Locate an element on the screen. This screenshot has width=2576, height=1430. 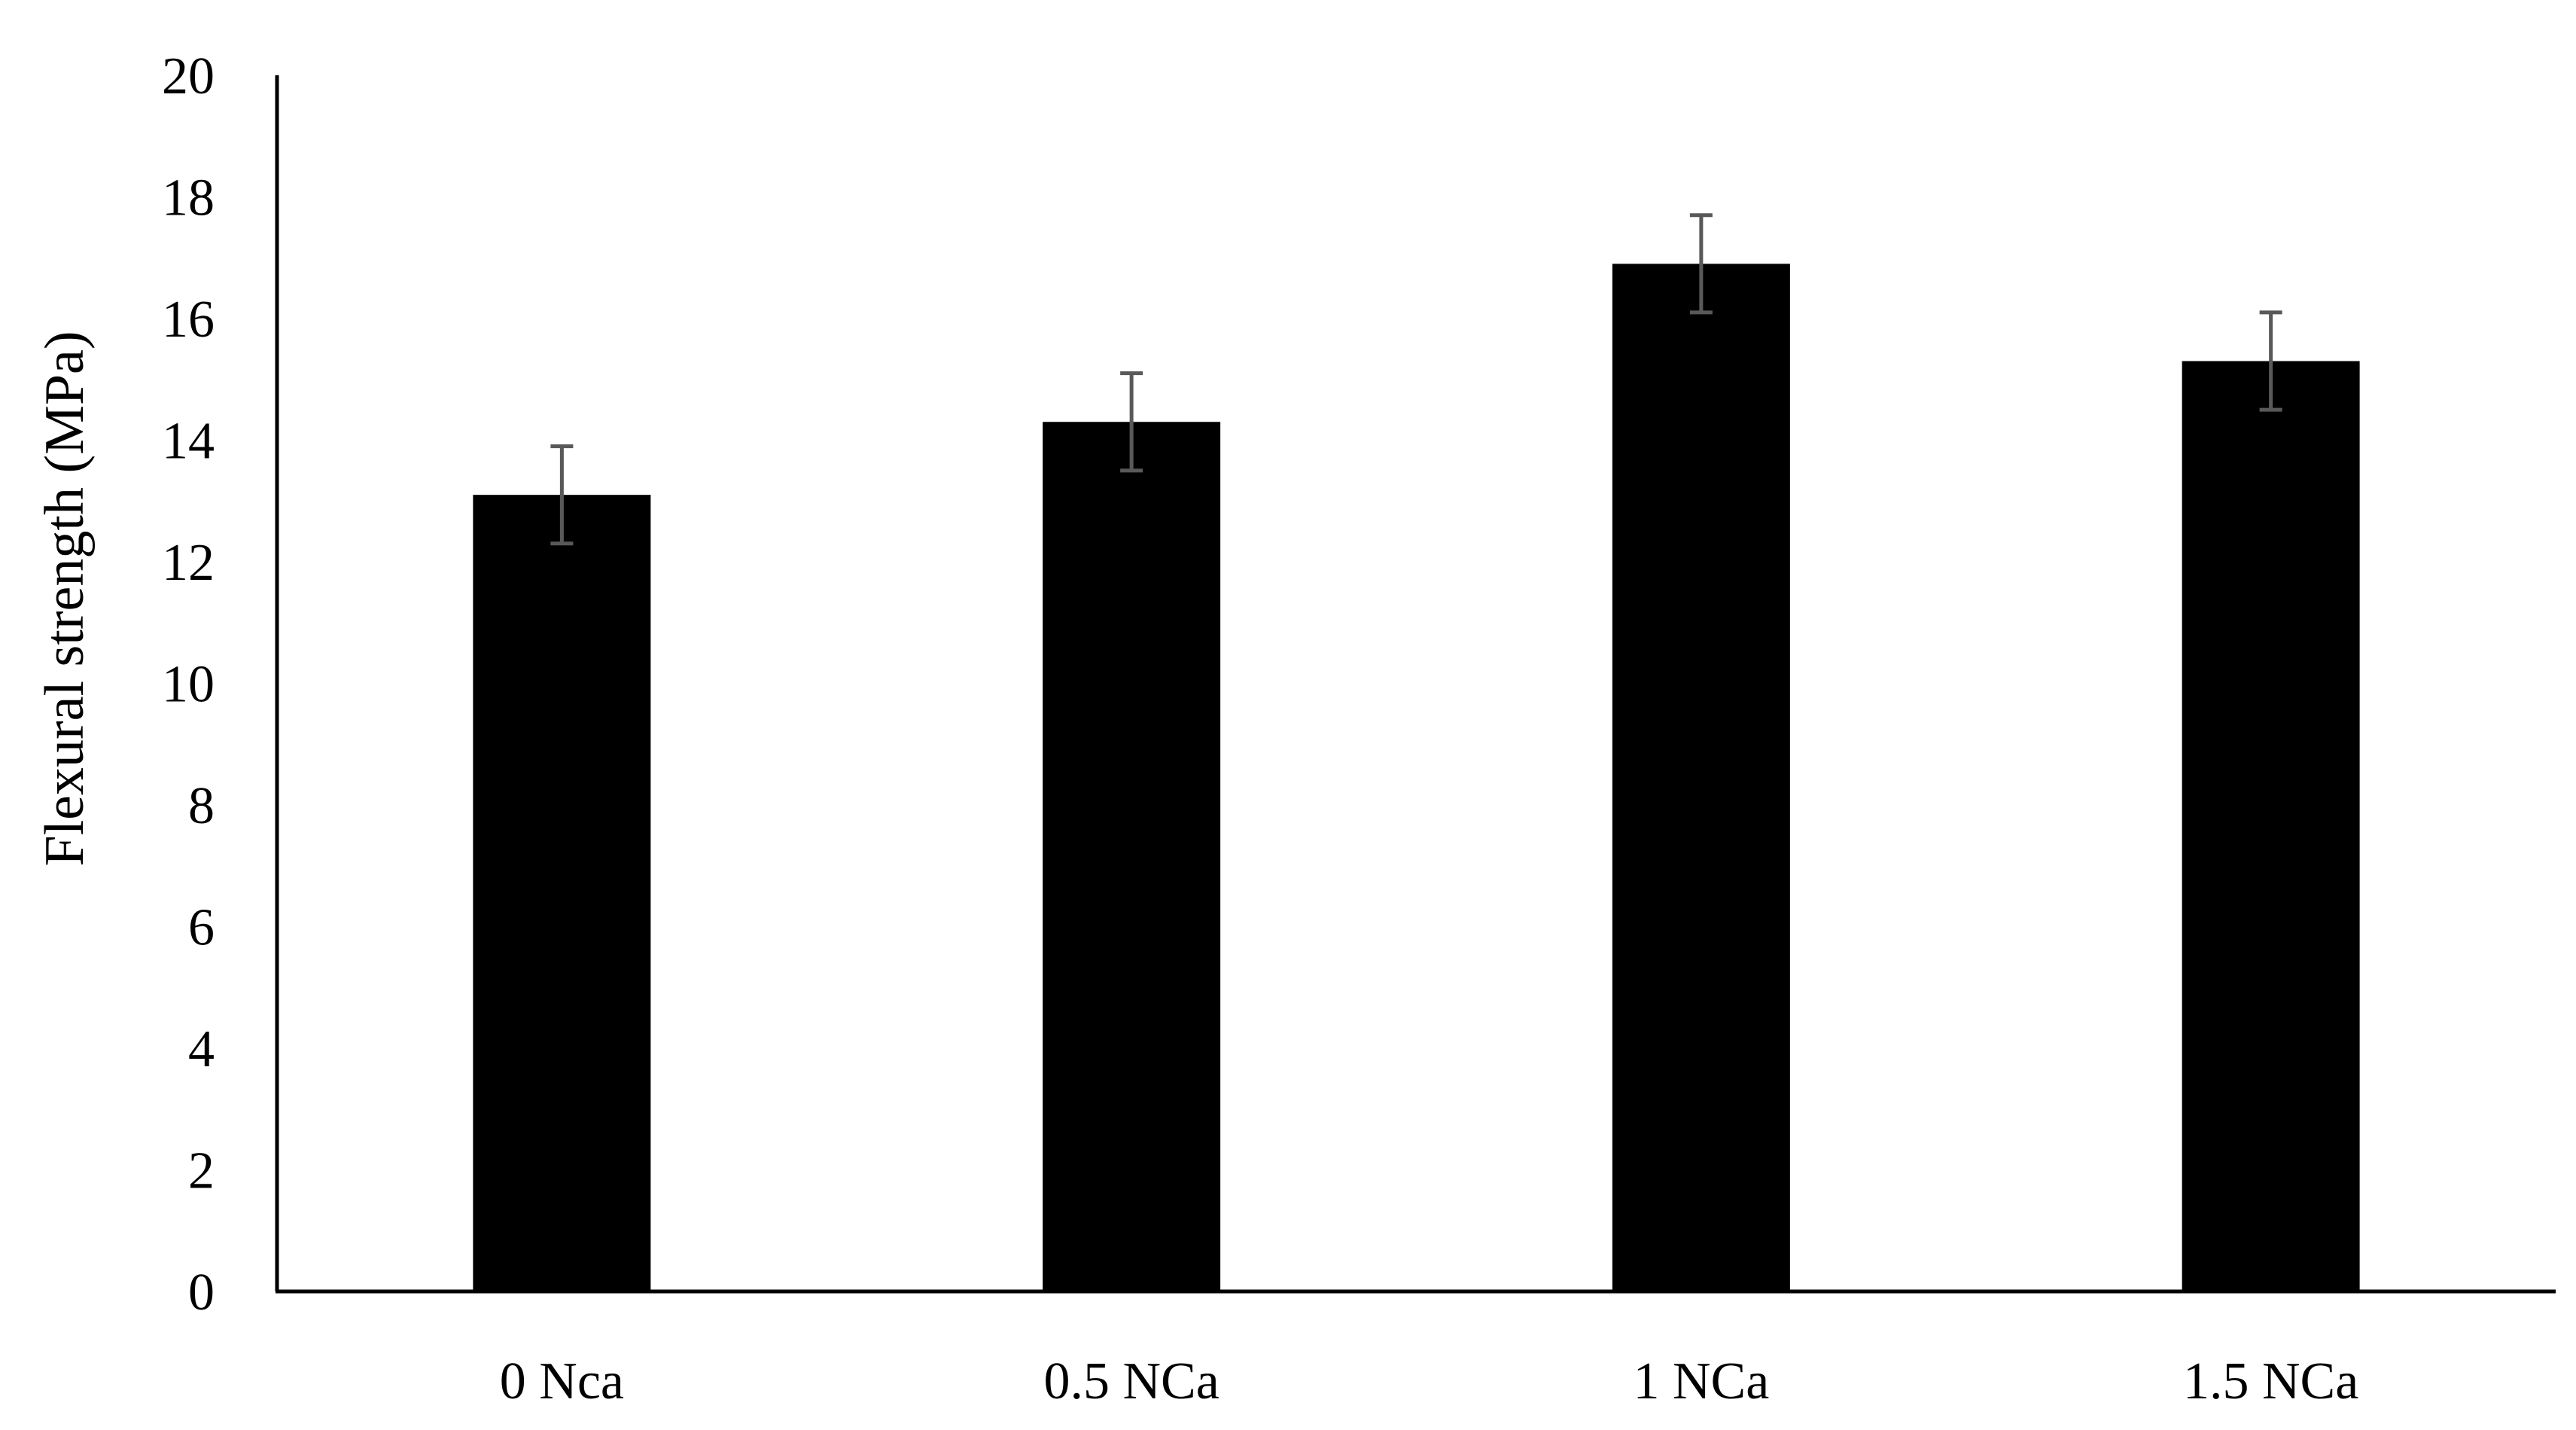
x-tick-label-2: 1 NCa is located at coordinates (1701, 1381).